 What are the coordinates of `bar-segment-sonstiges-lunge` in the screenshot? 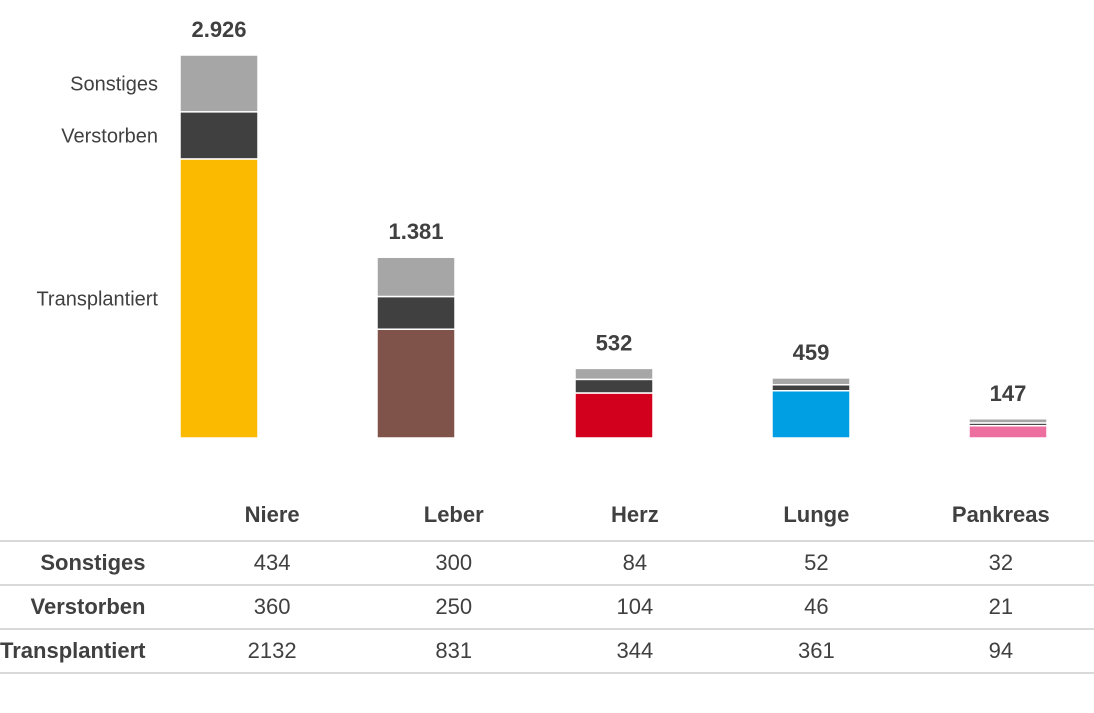 It's located at (811, 381).